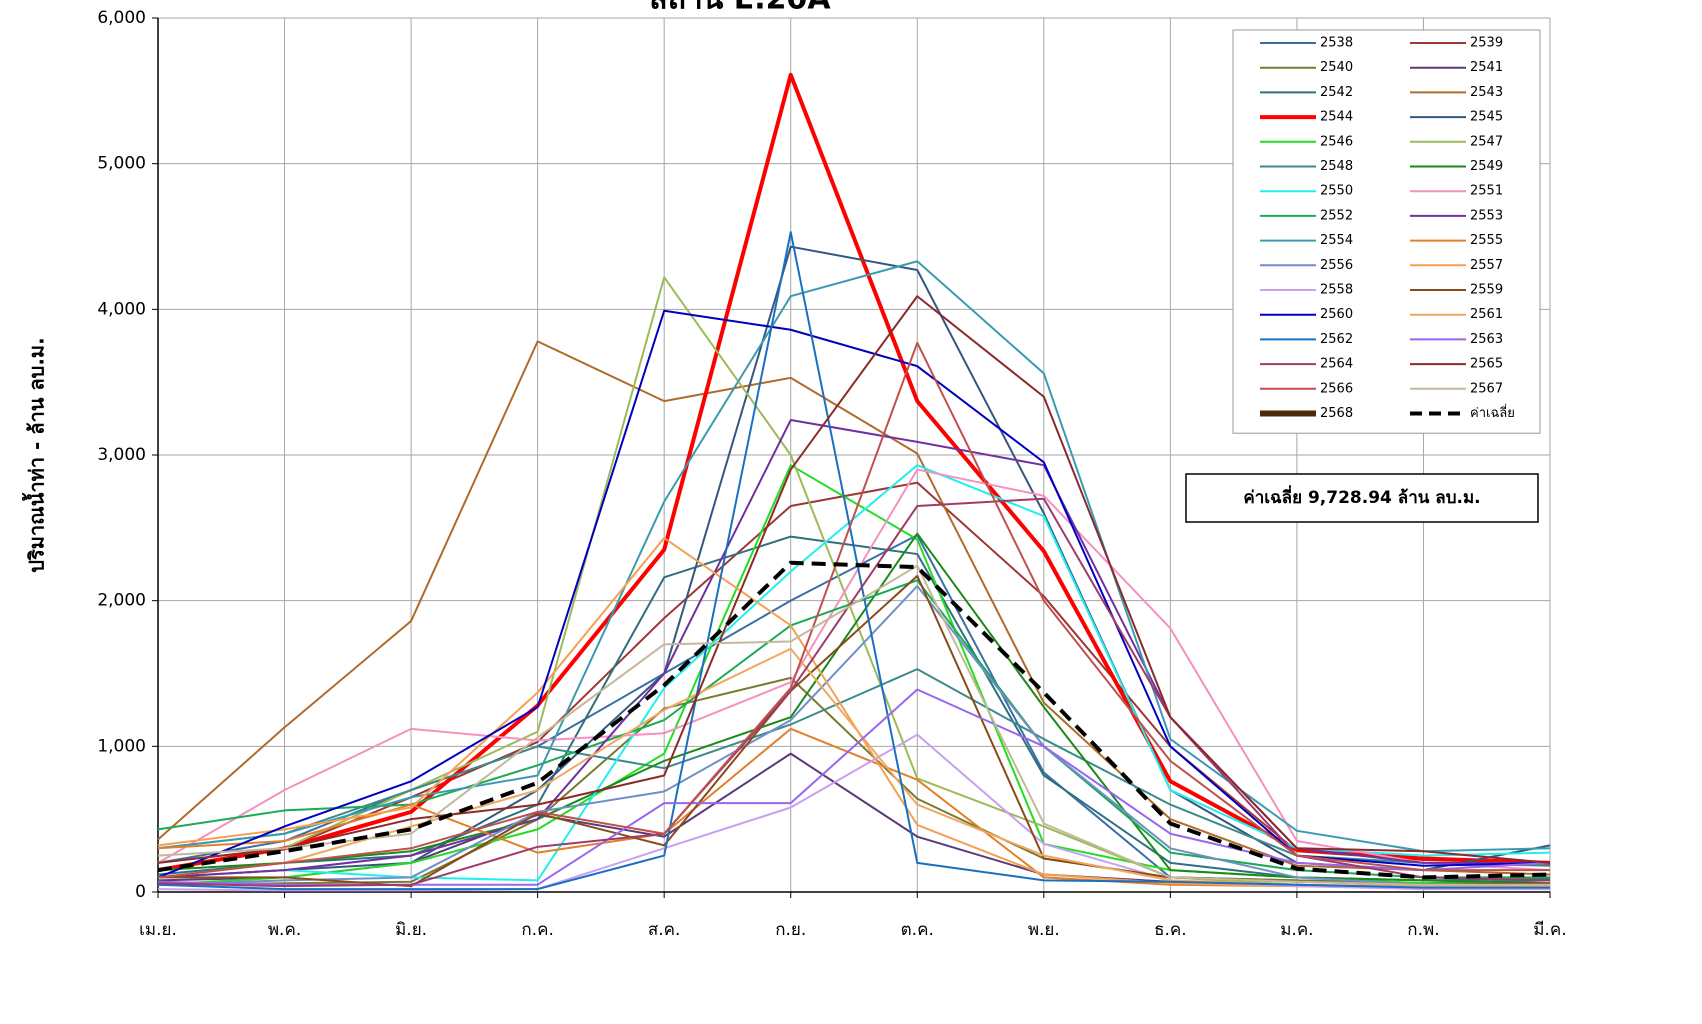  Describe the element at coordinates (1336, 191) in the screenshot. I see `legend-label: 2550` at that location.